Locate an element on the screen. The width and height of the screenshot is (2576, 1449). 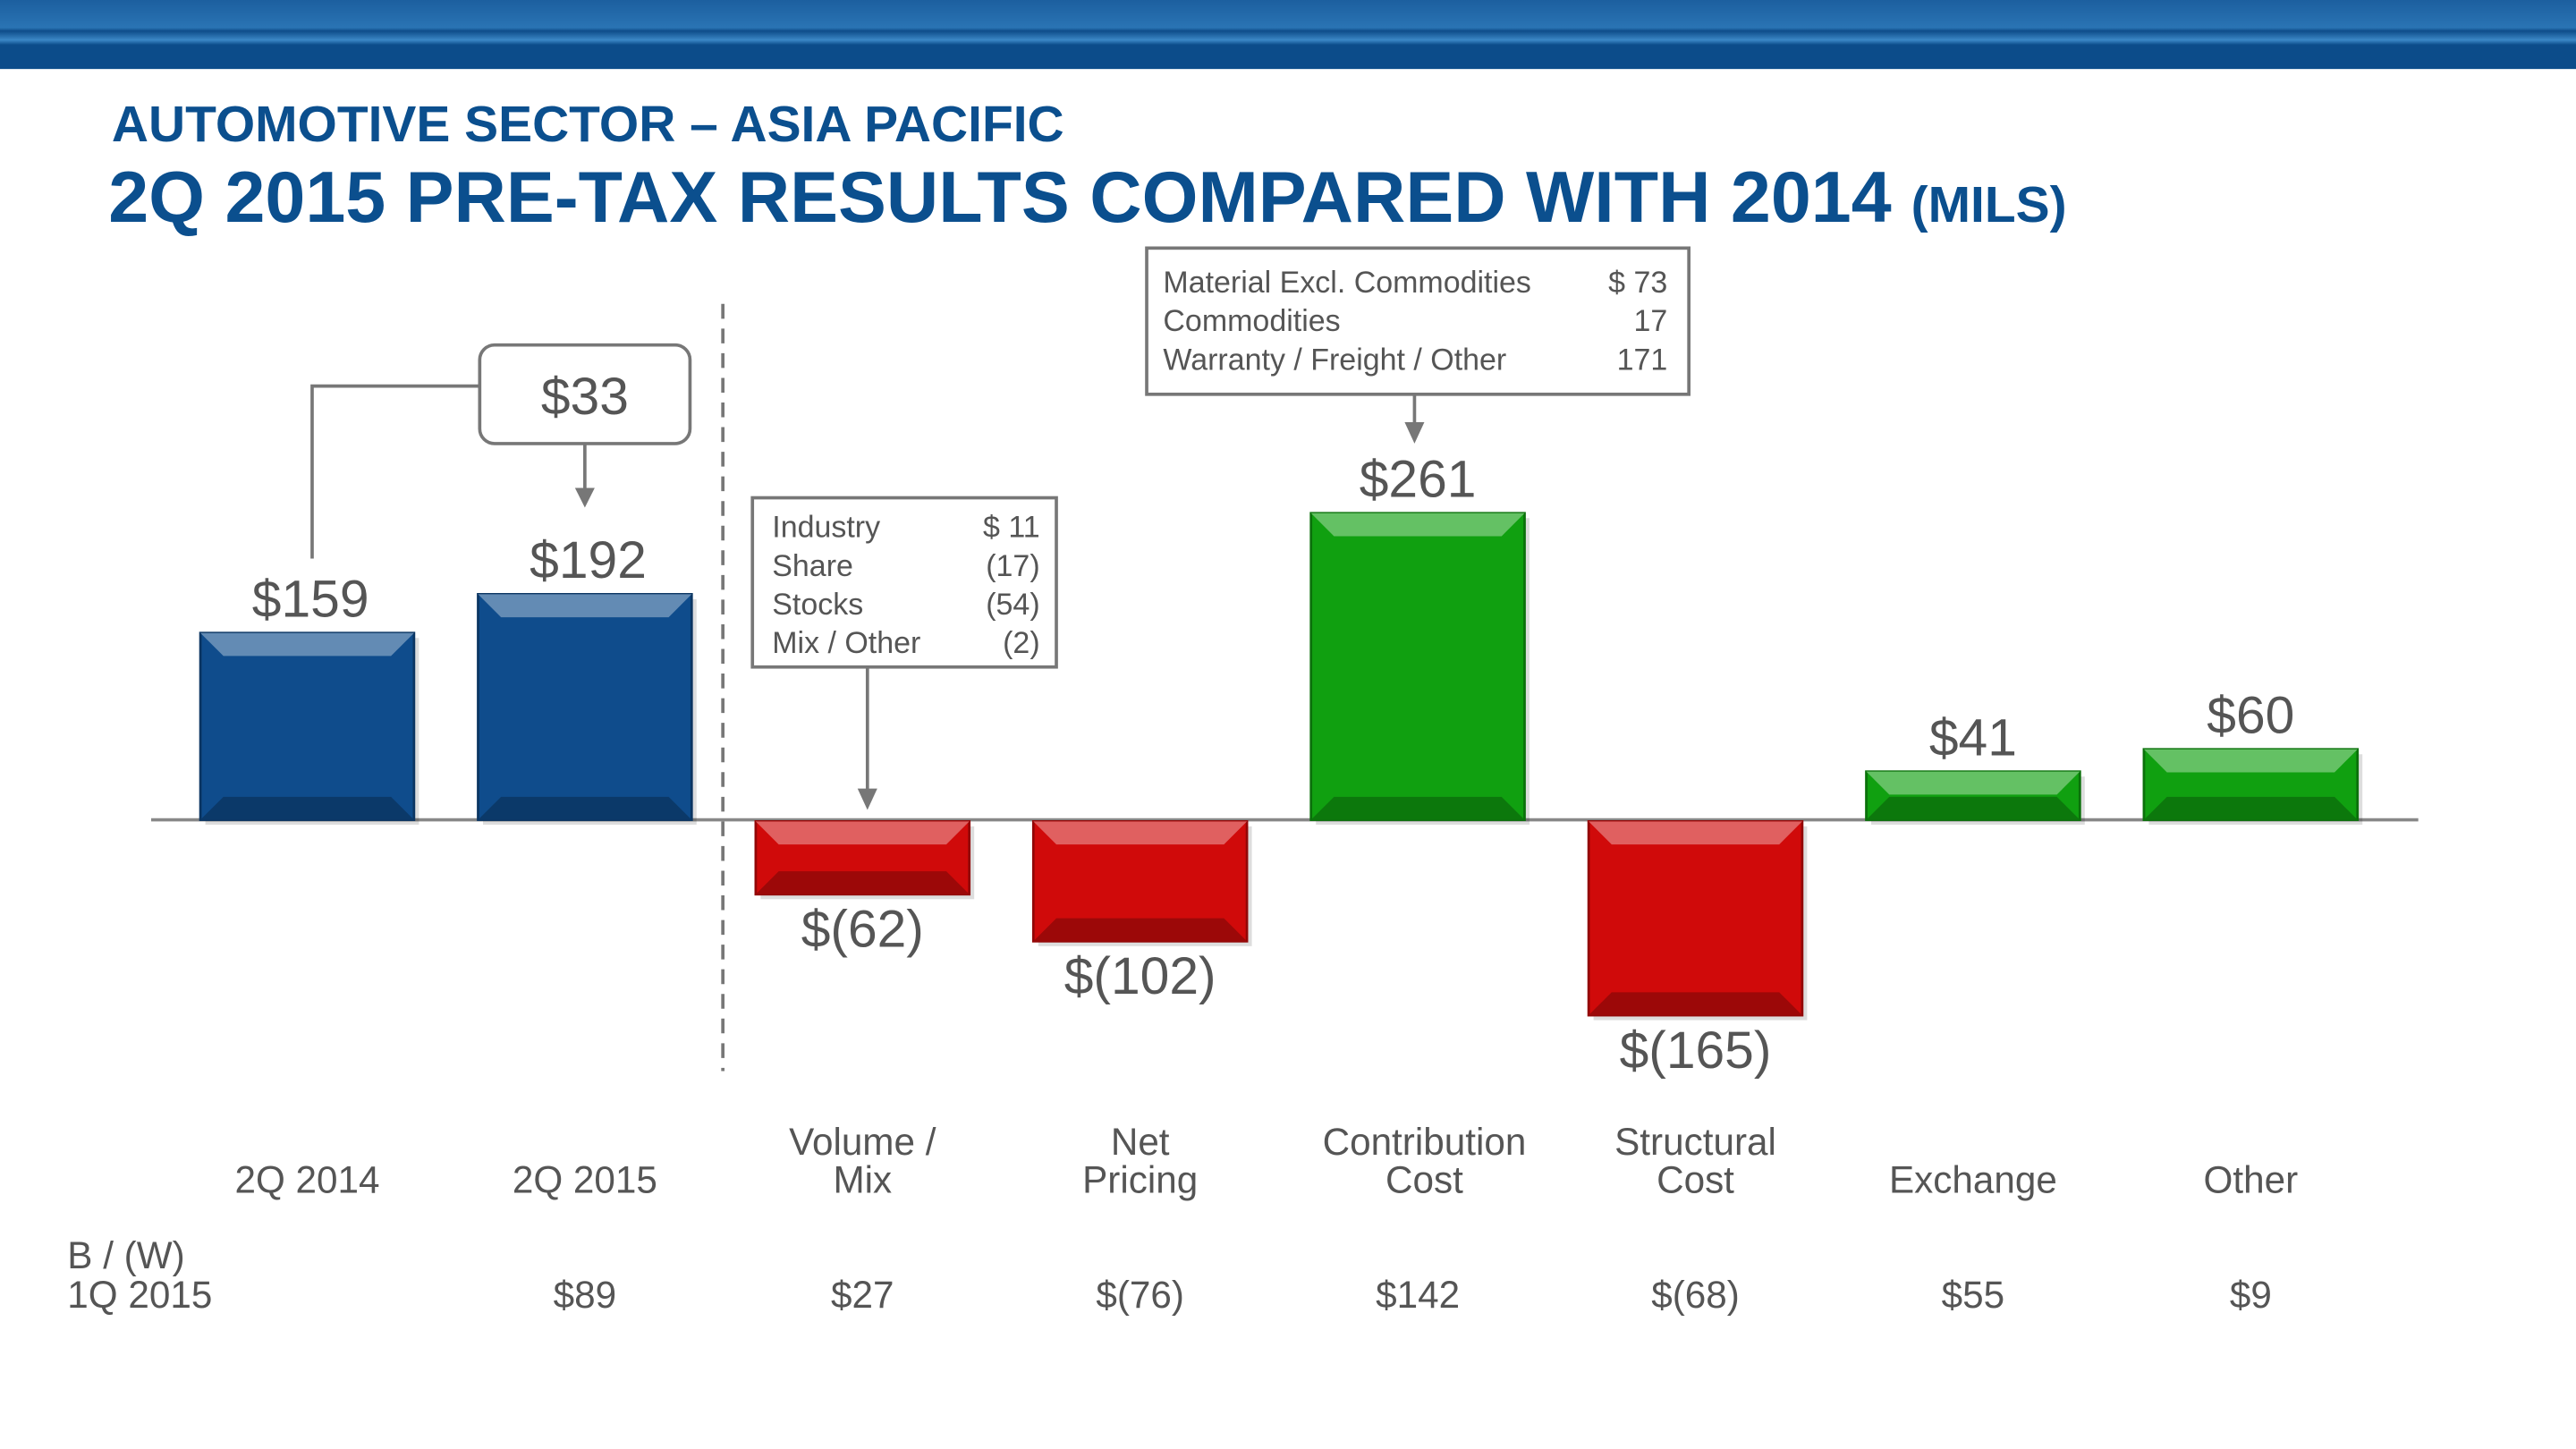
header-band is located at coordinates (1288, 35).